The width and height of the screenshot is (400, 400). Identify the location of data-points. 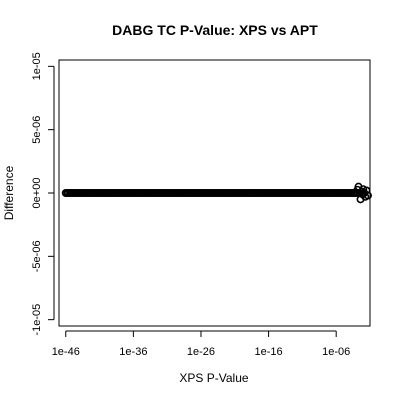
(216, 193).